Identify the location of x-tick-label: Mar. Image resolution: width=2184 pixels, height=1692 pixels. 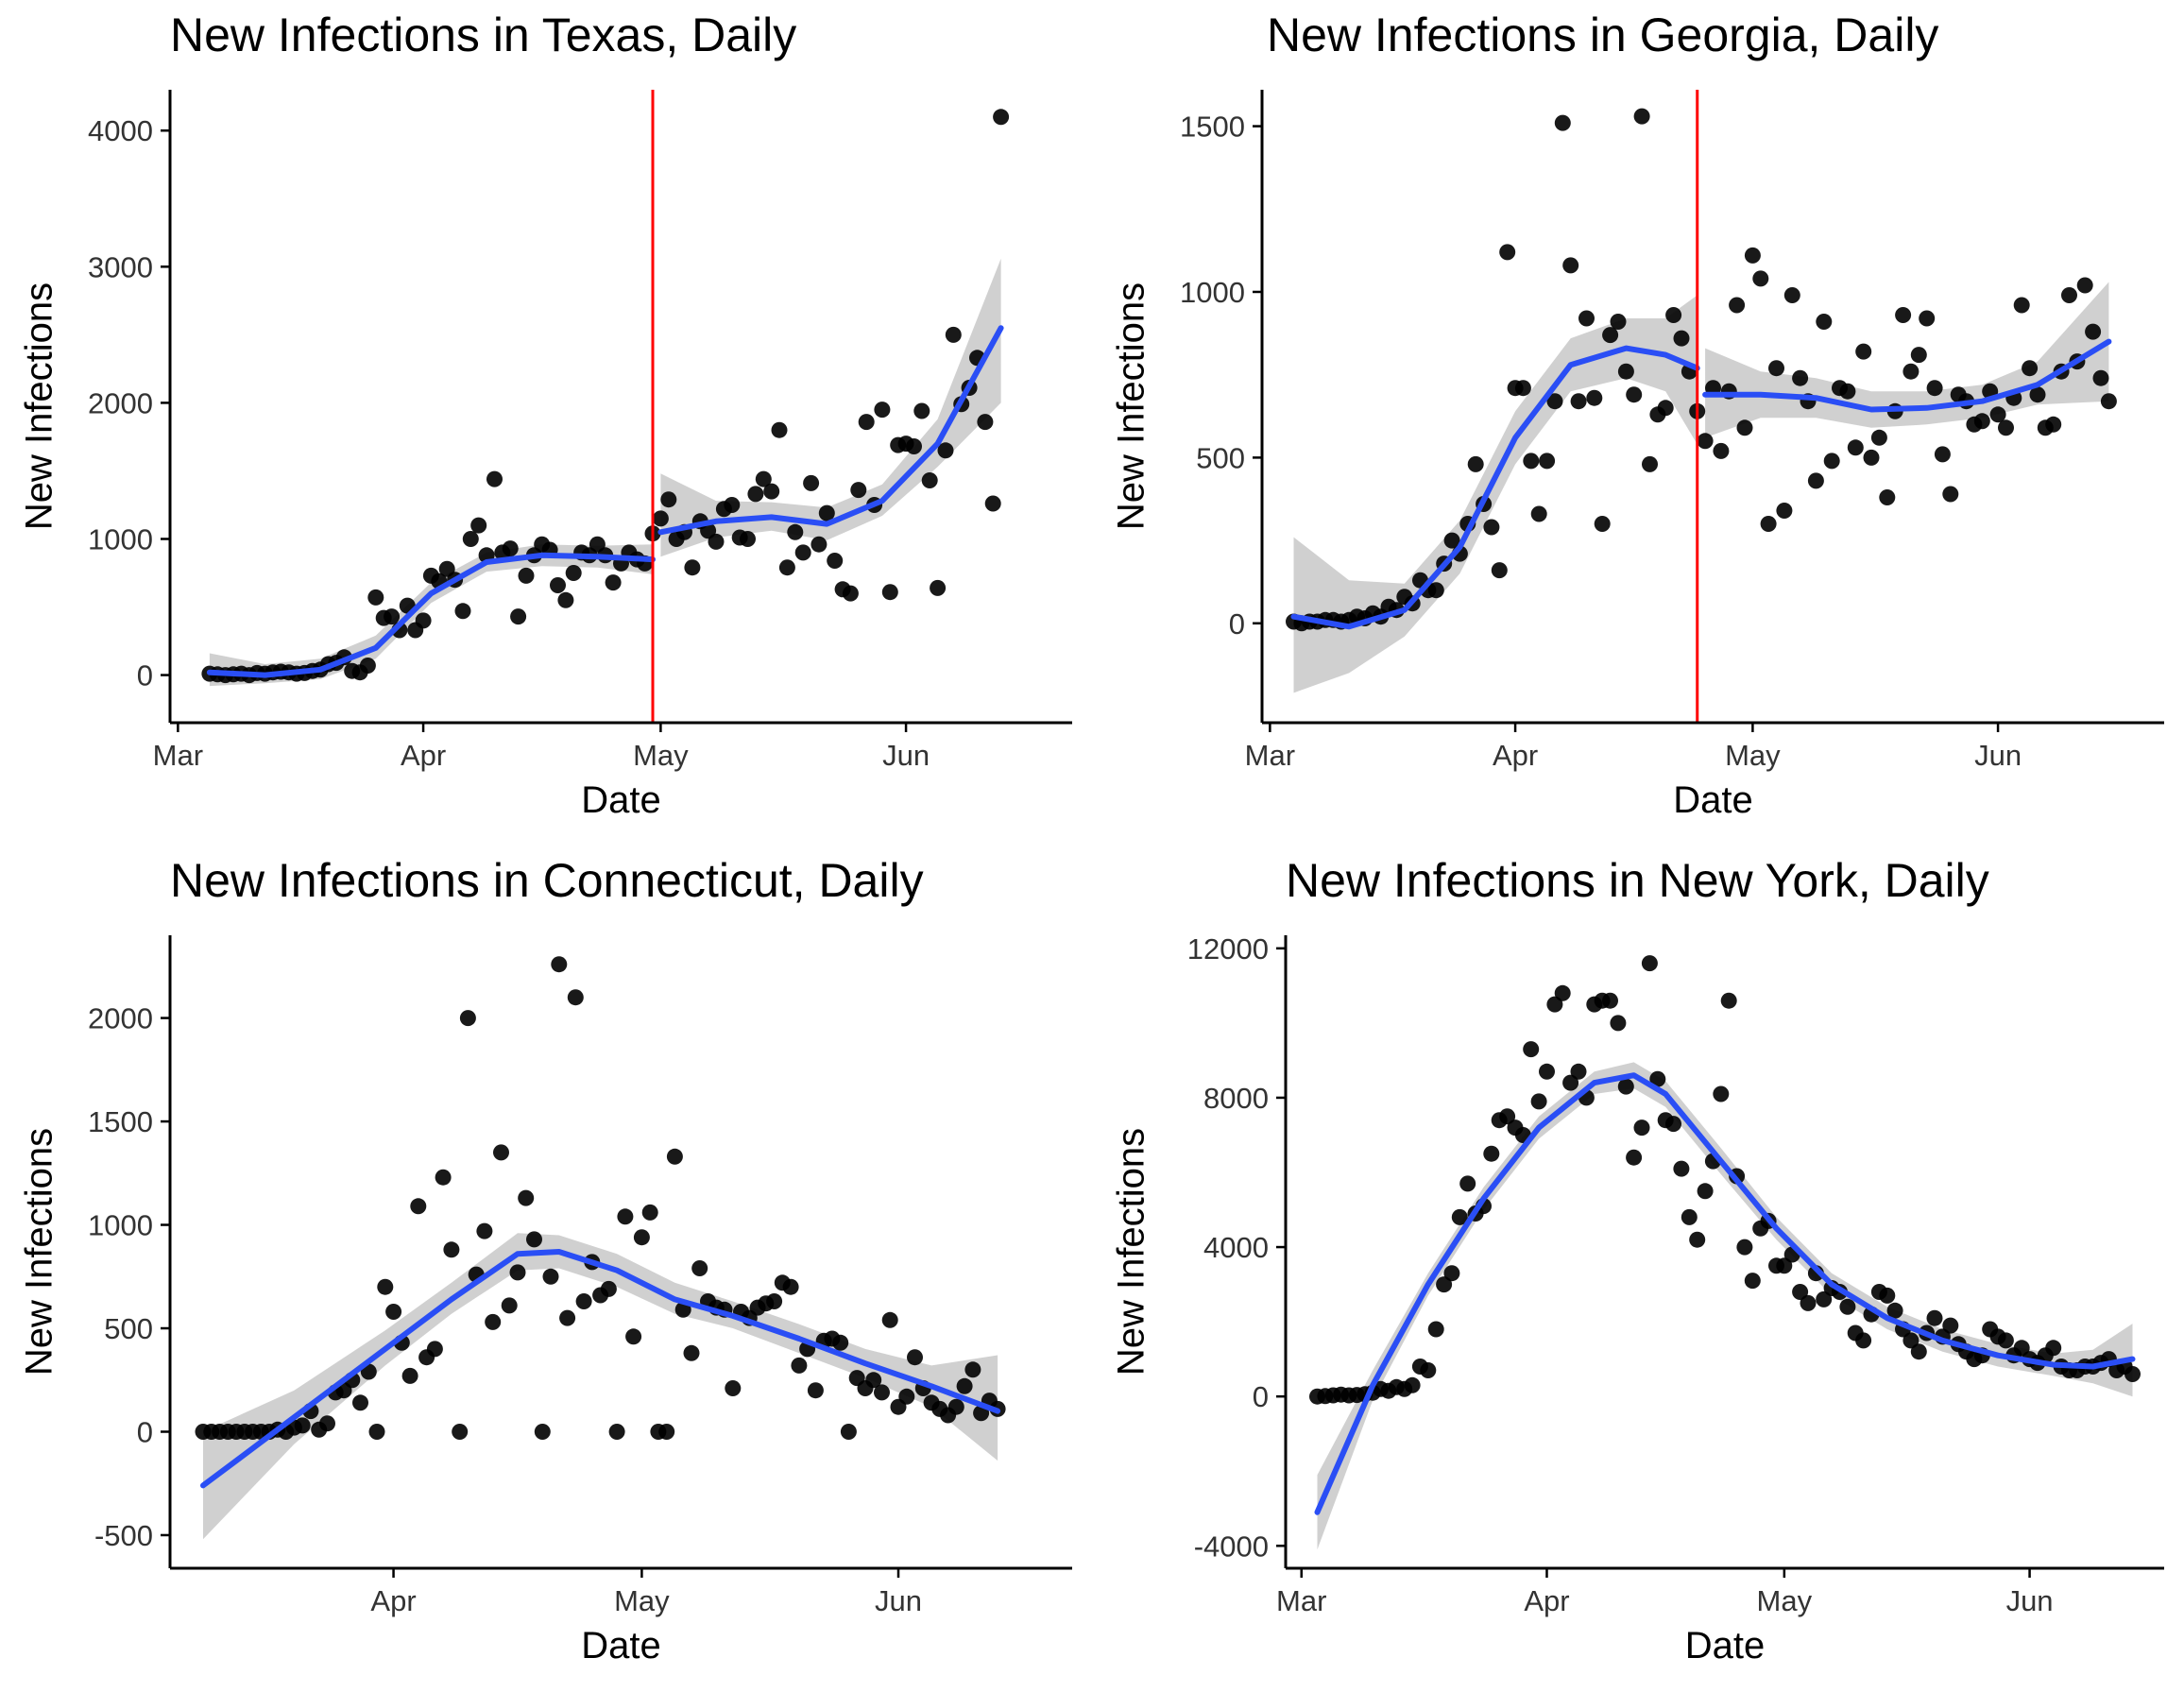
(178, 755).